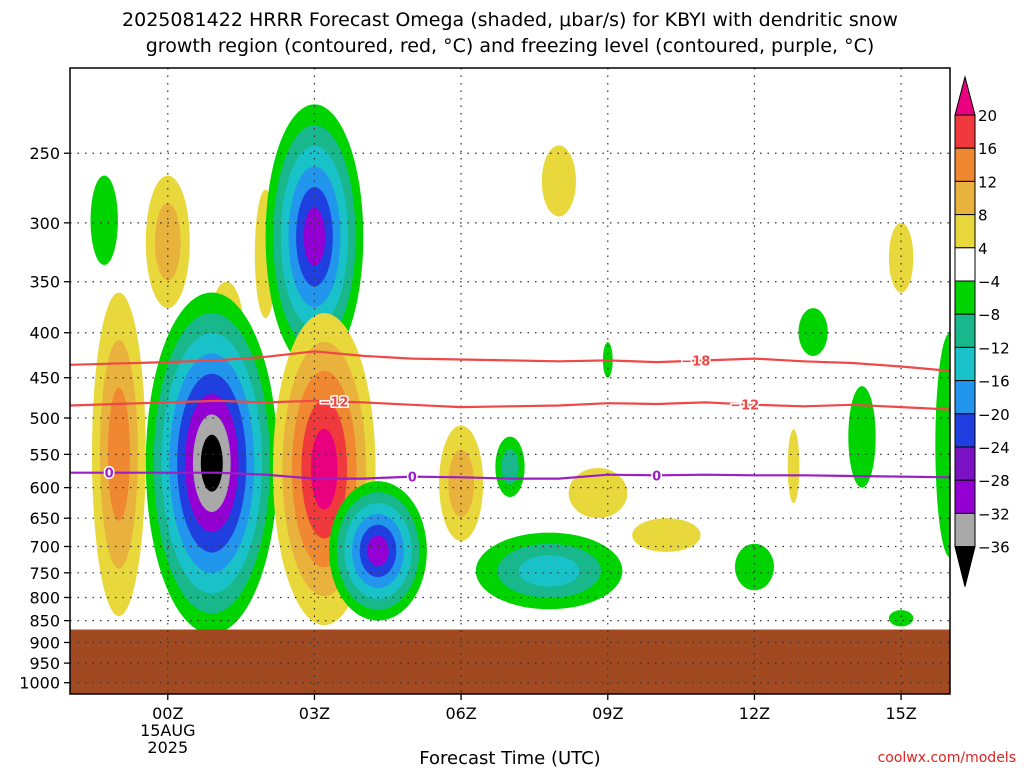  Describe the element at coordinates (965, 566) in the screenshot. I see `colorbar-bottom-arrow` at that location.